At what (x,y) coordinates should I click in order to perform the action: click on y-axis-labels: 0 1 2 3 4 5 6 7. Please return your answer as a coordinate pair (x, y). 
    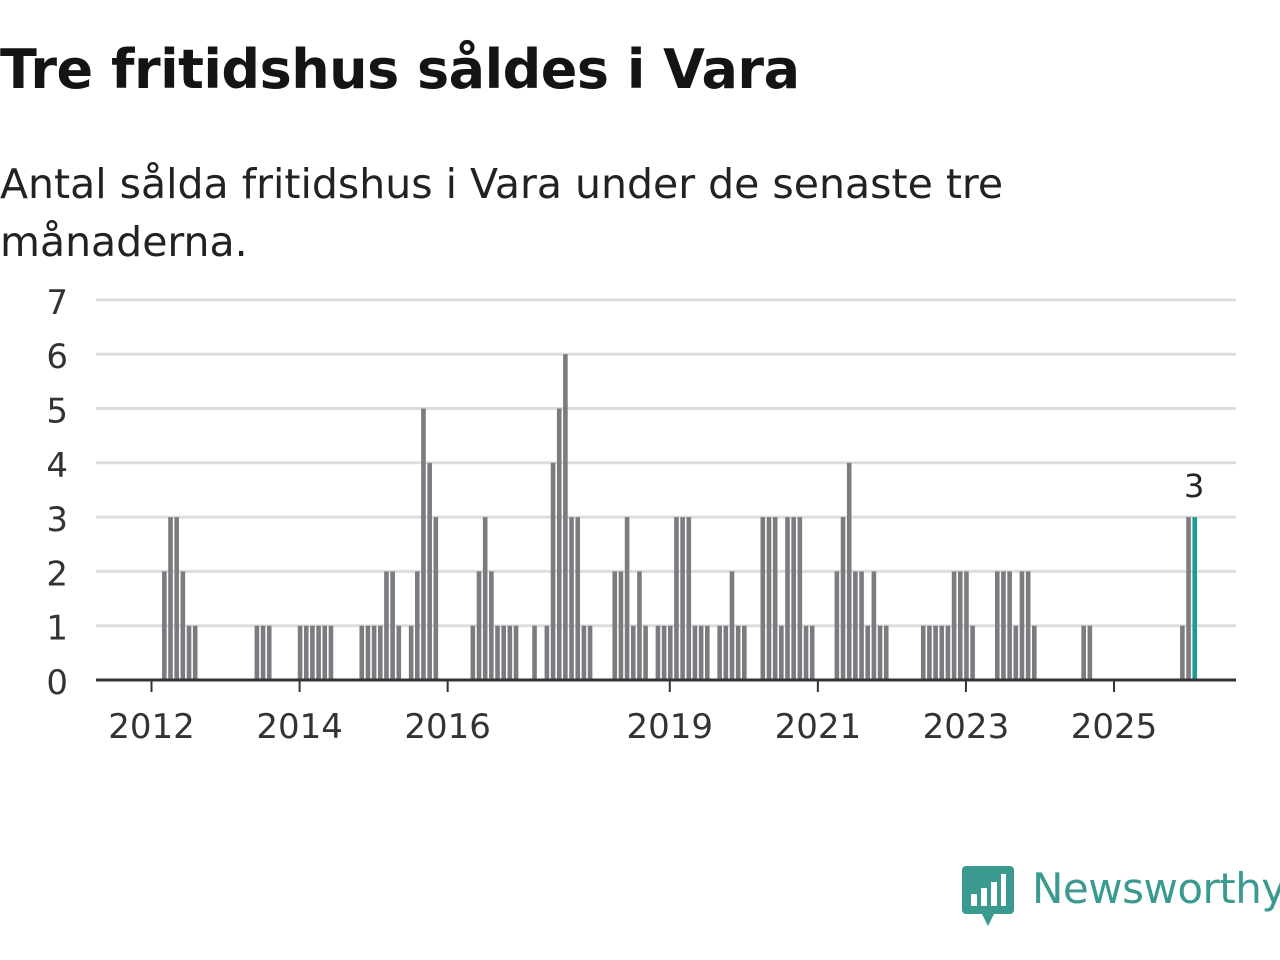
    Looking at the image, I should click on (57, 493).